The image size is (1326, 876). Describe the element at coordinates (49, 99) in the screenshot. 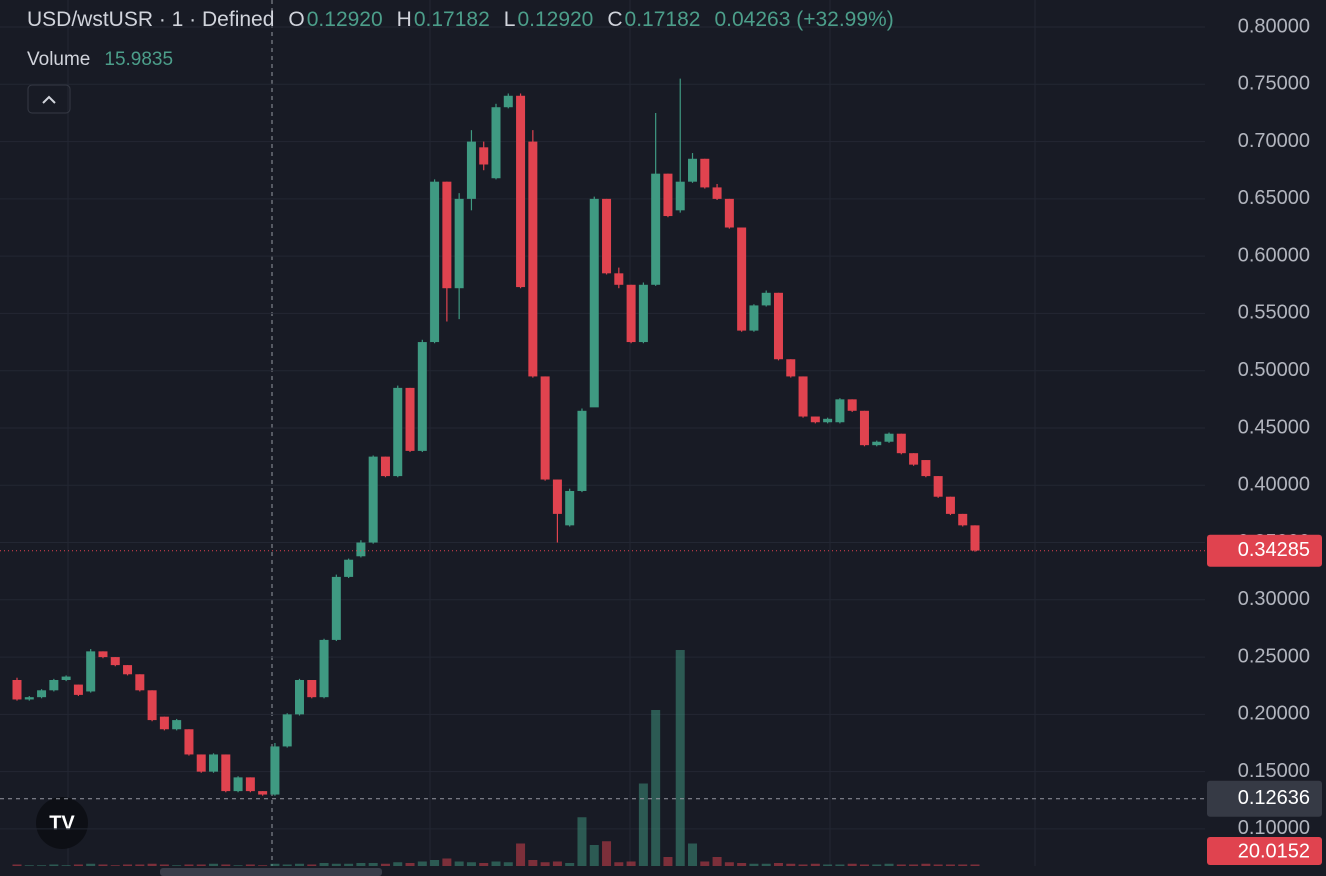

I see `collapse-button` at that location.